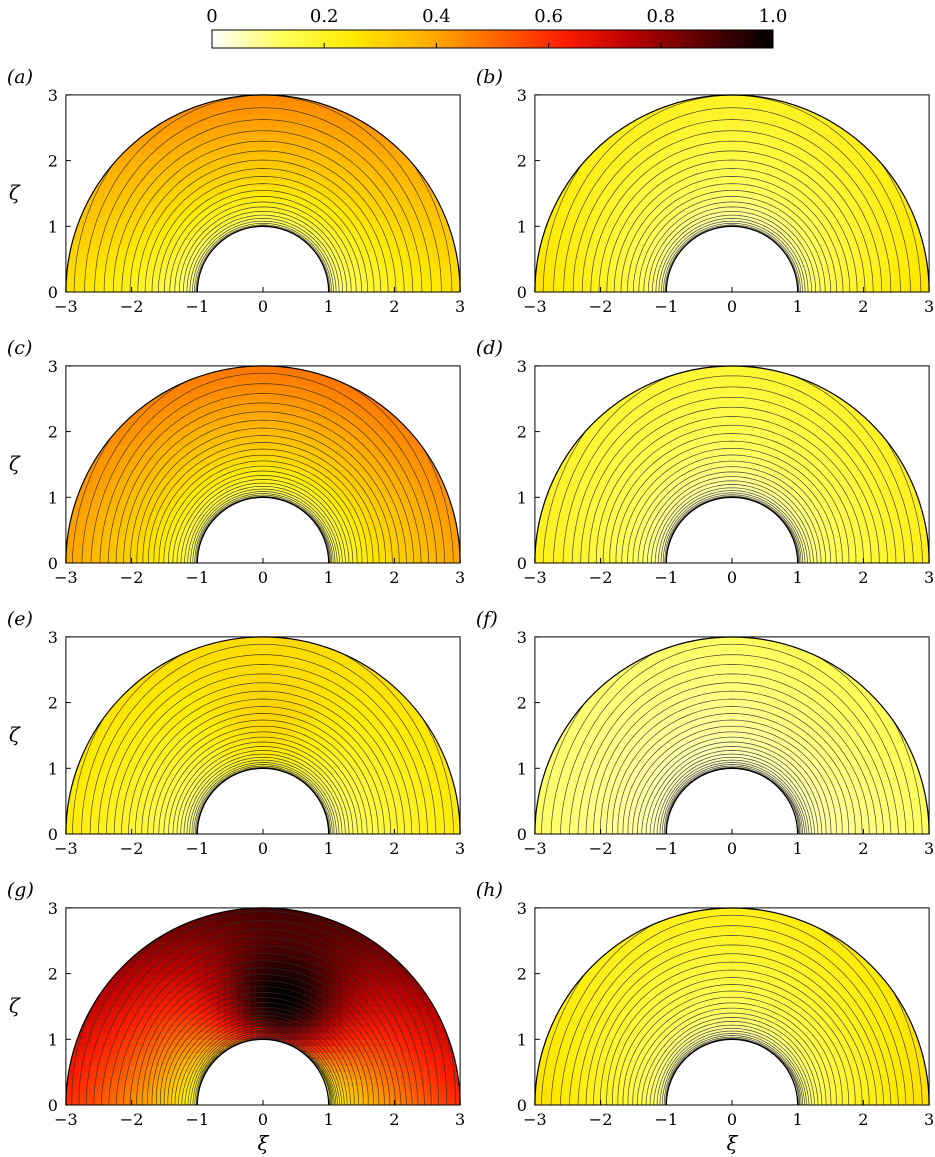 Image resolution: width=935 pixels, height=1157 pixels. I want to click on panel: −3 −2 −1 0 1 2 3 0 1 2 3 (f), so click(705, 733).